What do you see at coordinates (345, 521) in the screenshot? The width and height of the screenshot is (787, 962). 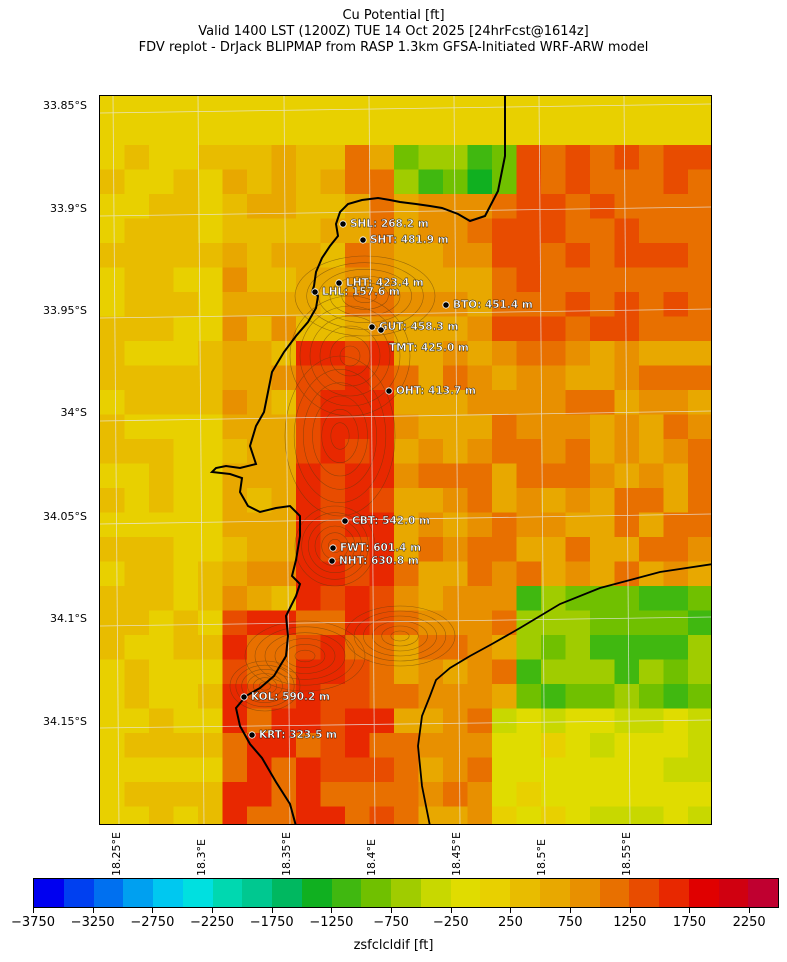 I see `station-marker-cbt` at bounding box center [345, 521].